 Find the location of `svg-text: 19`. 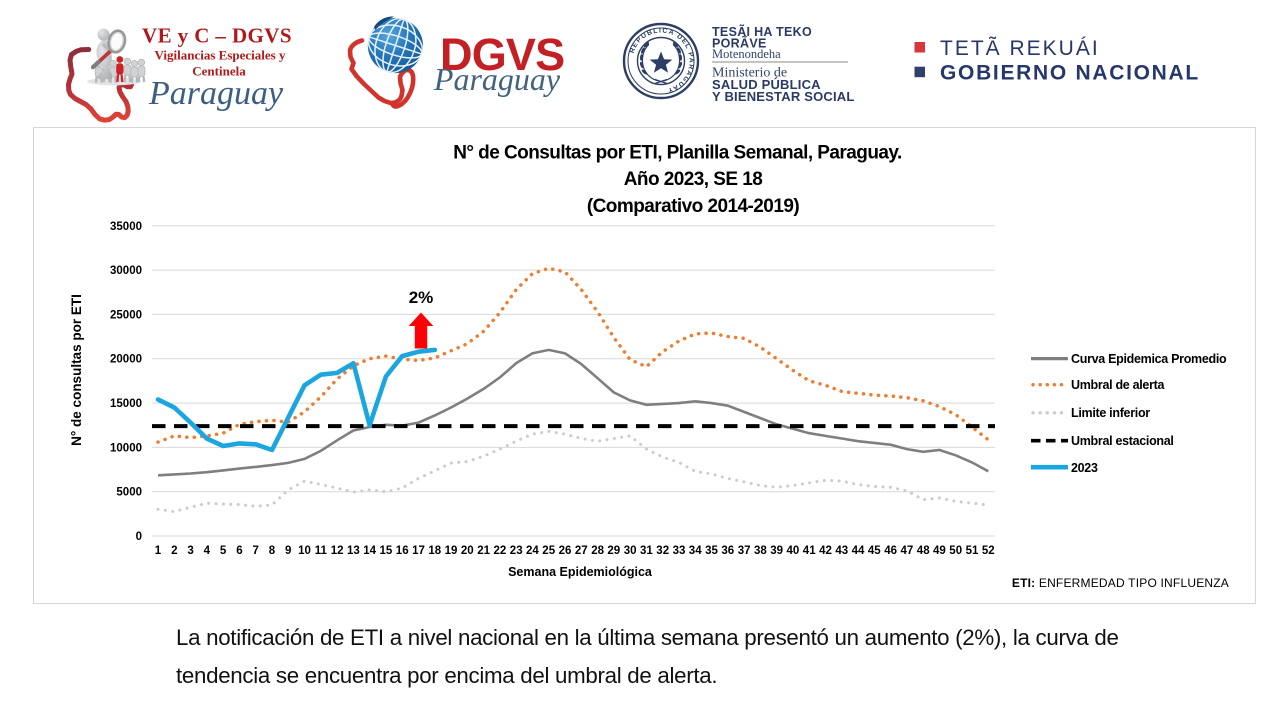

svg-text: 19 is located at coordinates (451, 551).